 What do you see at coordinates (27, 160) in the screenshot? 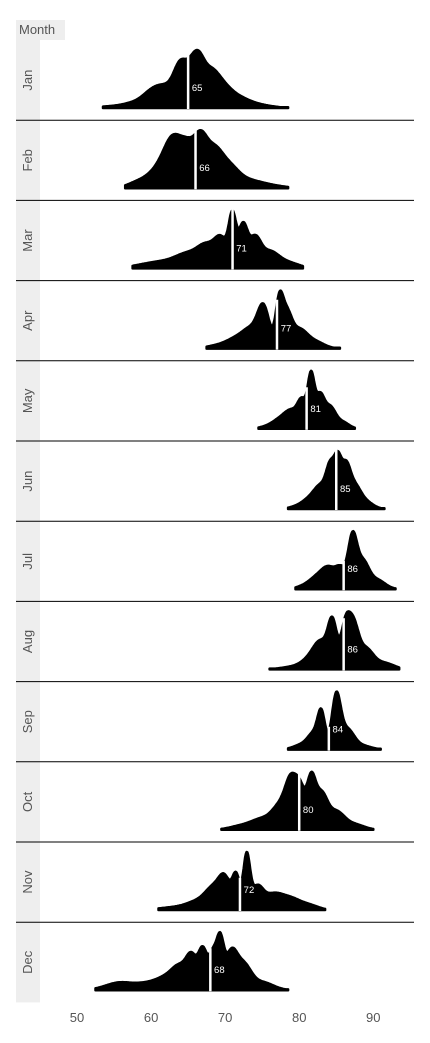
I see `month-label: Feb` at bounding box center [27, 160].